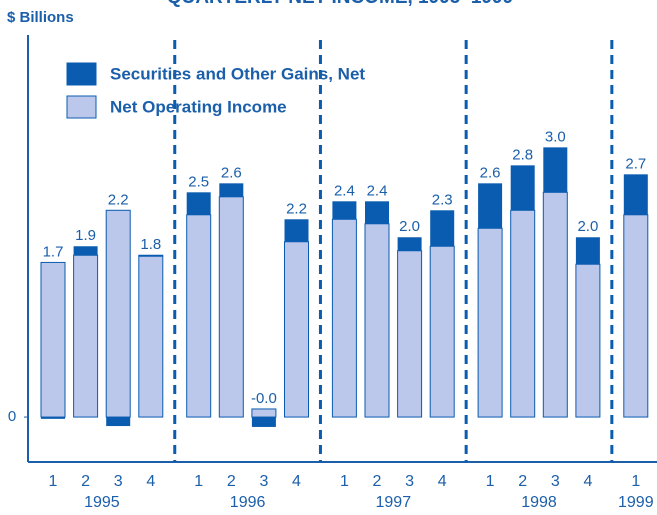 This screenshot has width=657, height=515. I want to click on data-label: 1.8, so click(150, 244).